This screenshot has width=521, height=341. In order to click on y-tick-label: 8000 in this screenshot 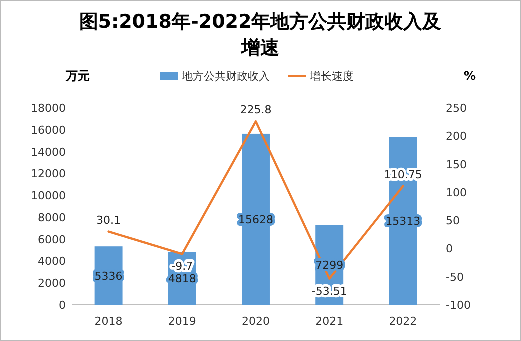, I will do `click(52, 217)`.